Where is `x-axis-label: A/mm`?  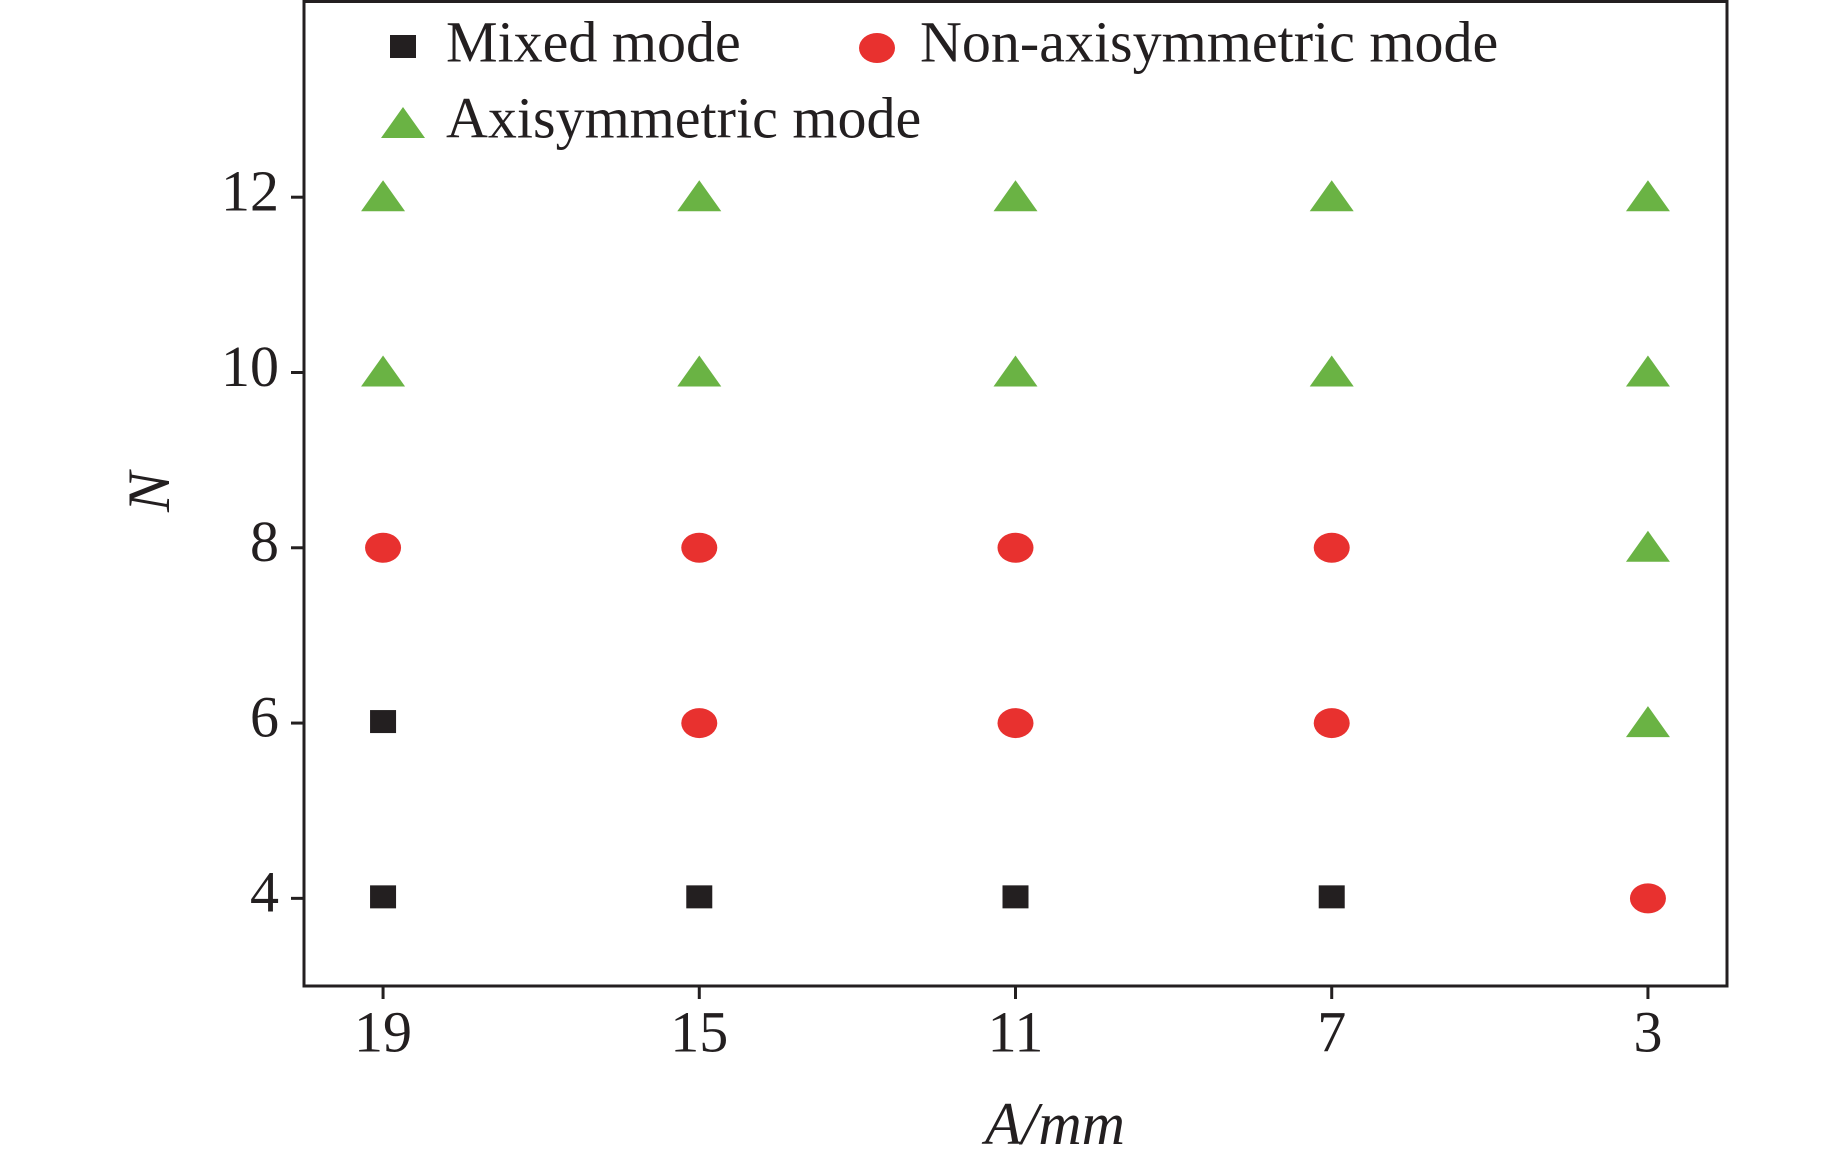 x-axis-label: A/mm is located at coordinates (1053, 1124).